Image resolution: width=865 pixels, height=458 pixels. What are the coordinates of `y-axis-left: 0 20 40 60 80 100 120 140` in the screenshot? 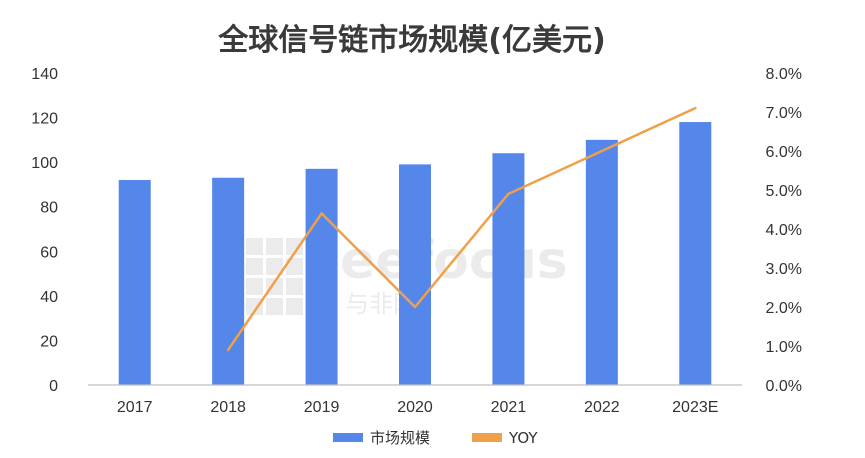 It's located at (44, 230).